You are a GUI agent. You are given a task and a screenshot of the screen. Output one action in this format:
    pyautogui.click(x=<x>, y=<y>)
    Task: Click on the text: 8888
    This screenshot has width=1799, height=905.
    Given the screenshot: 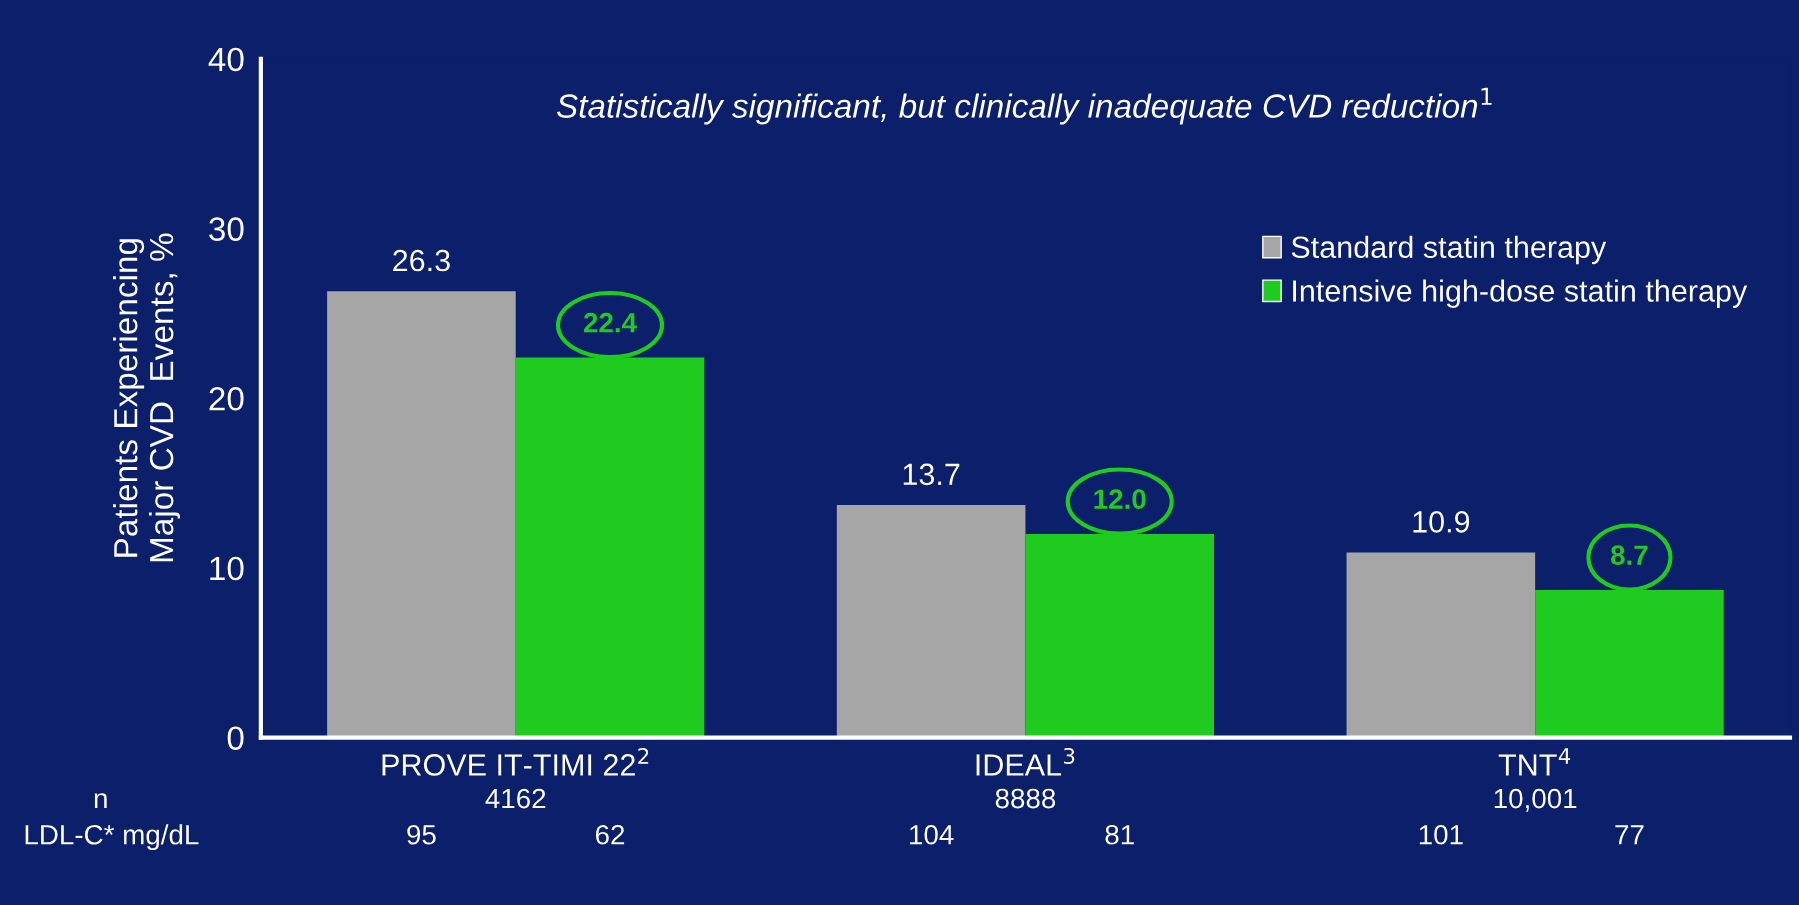 What is the action you would take?
    pyautogui.click(x=1025, y=798)
    